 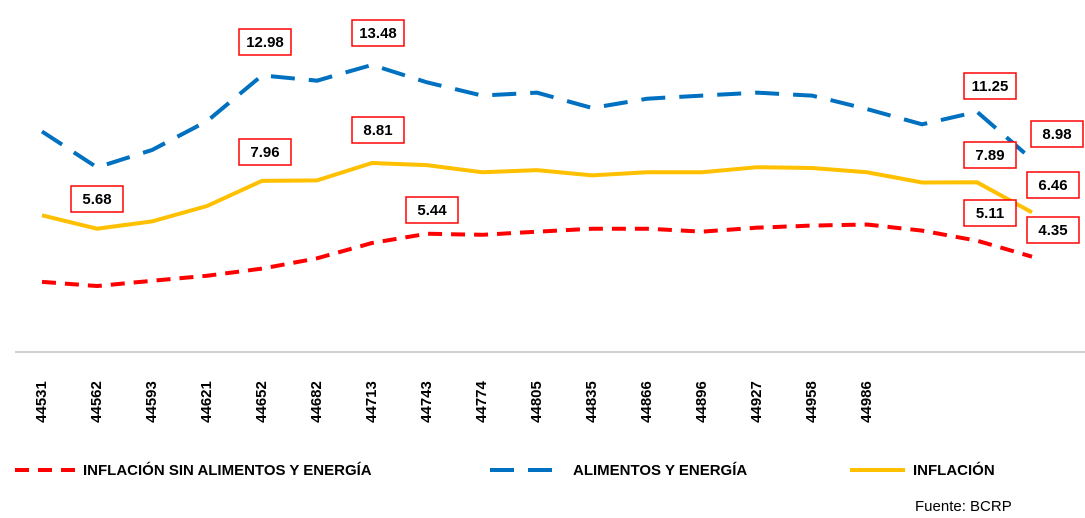 I want to click on data-label: 5.44, so click(x=432, y=210).